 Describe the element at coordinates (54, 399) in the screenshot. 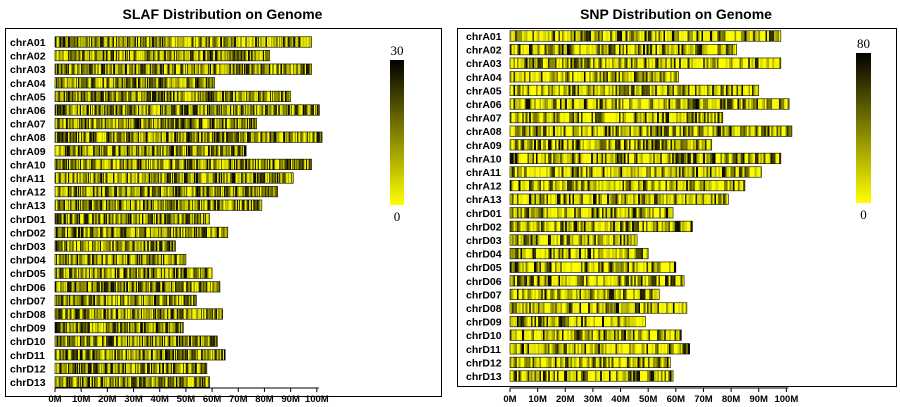

I see `x-tick-label: 0M` at that location.